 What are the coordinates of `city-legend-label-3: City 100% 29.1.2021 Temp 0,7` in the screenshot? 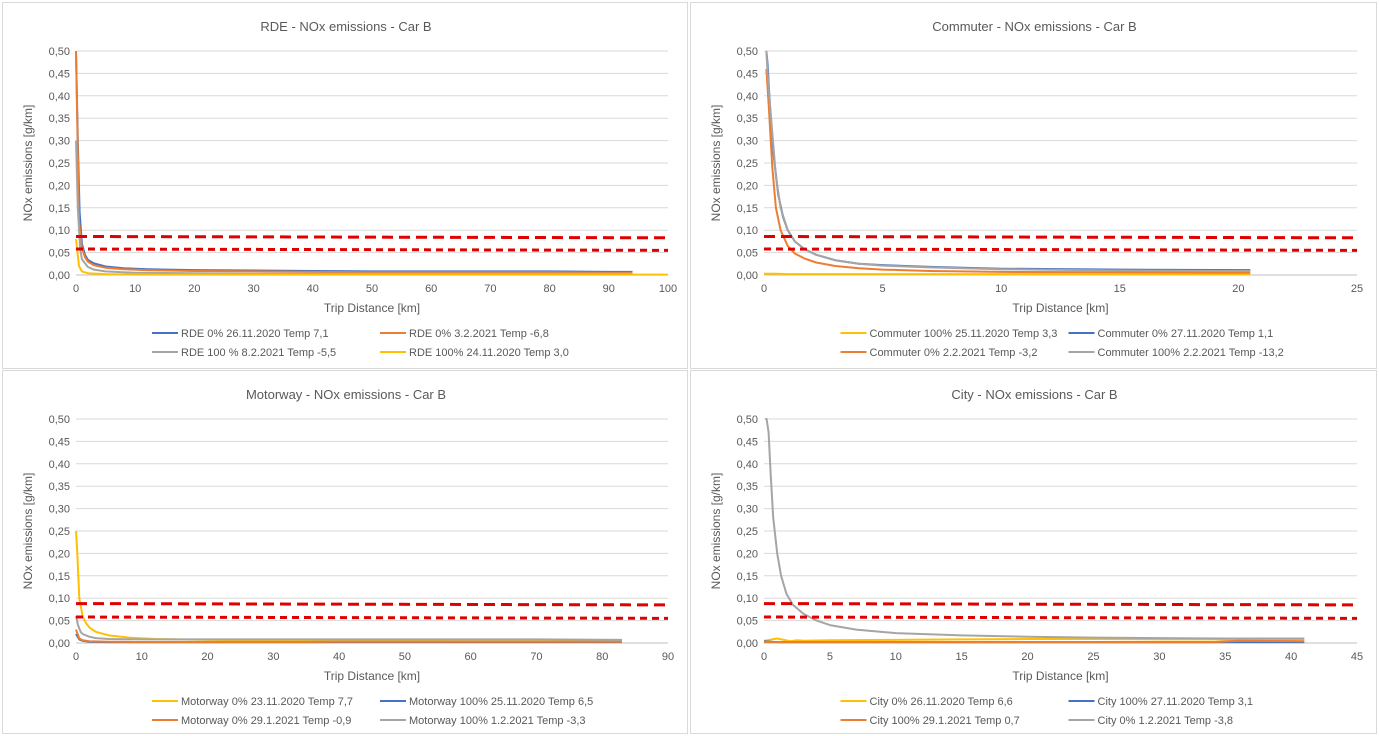 It's located at (945, 721).